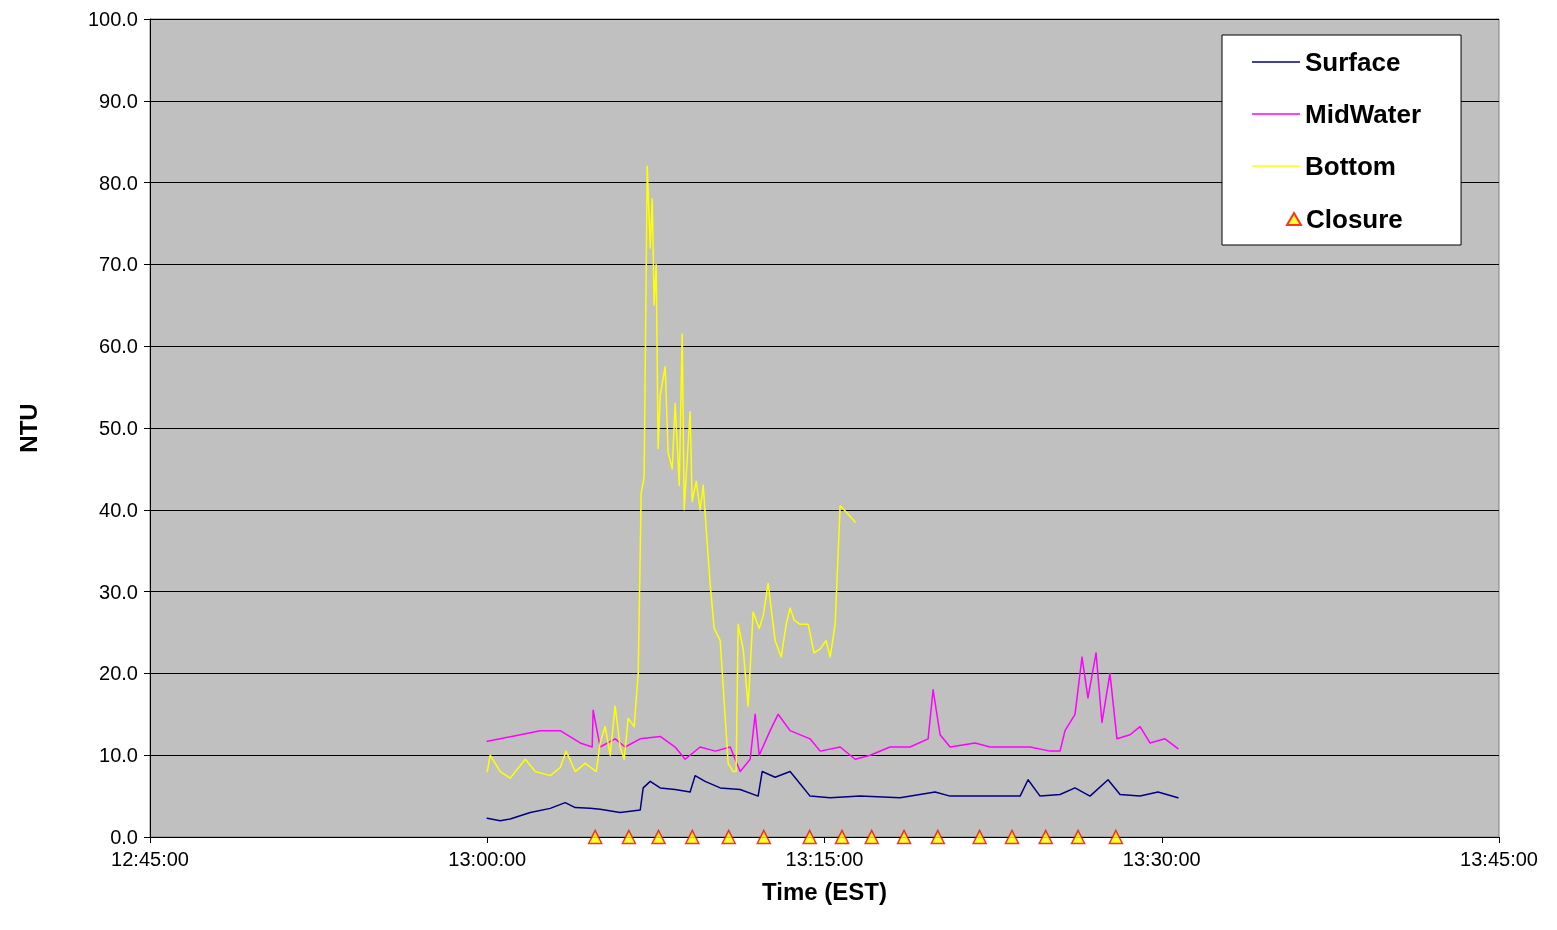 Image resolution: width=1557 pixels, height=930 pixels. What do you see at coordinates (118, 591) in the screenshot?
I see `y-tick-label: 30.0` at bounding box center [118, 591].